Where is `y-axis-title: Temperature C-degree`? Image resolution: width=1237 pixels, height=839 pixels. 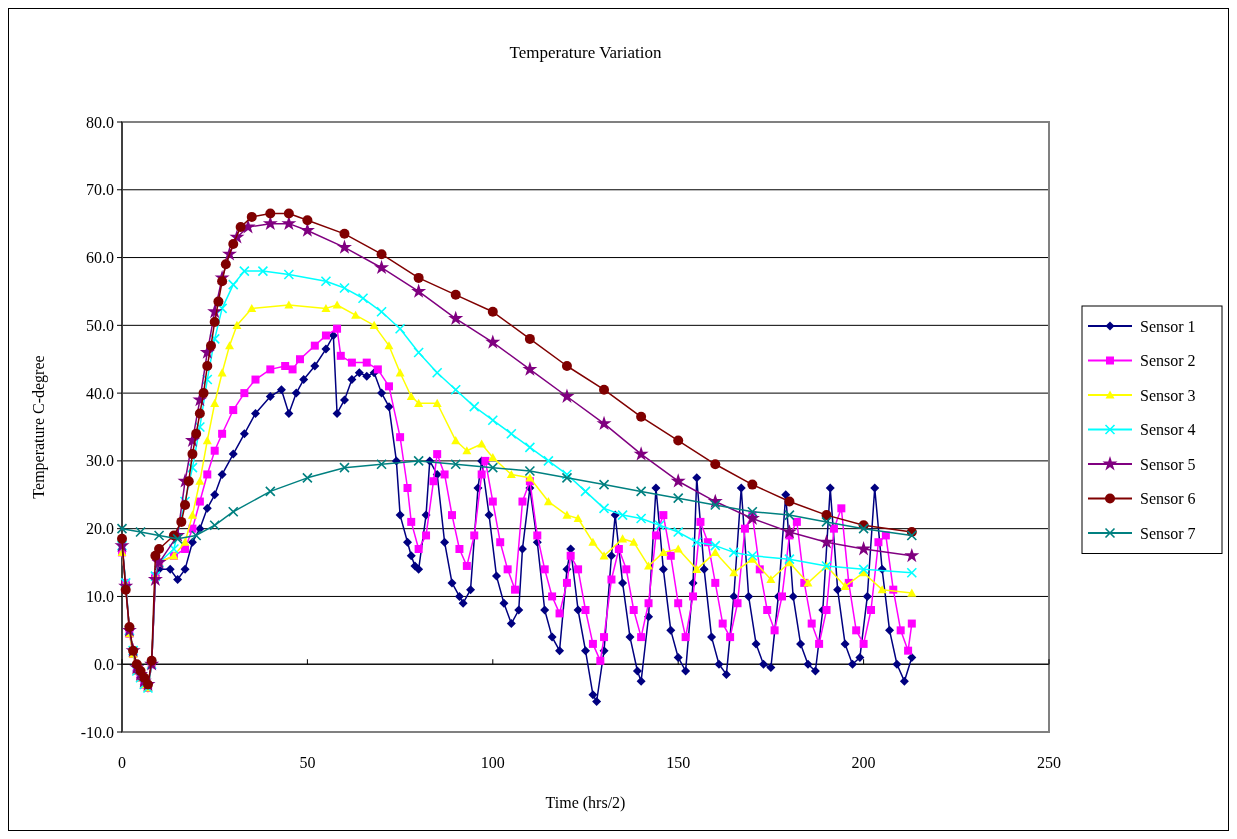 y-axis-title: Temperature C-degree is located at coordinates (39, 427).